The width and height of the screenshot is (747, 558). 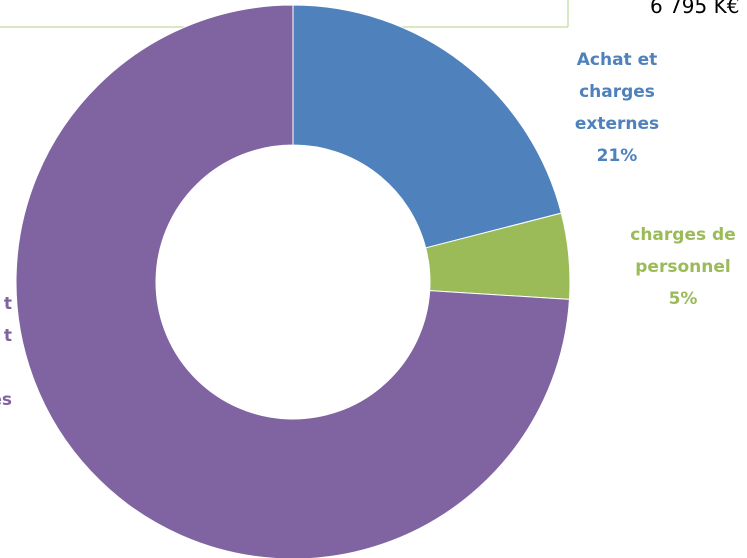 What do you see at coordinates (617, 92) in the screenshot?
I see `category-label: Achat et charges externes` at bounding box center [617, 92].